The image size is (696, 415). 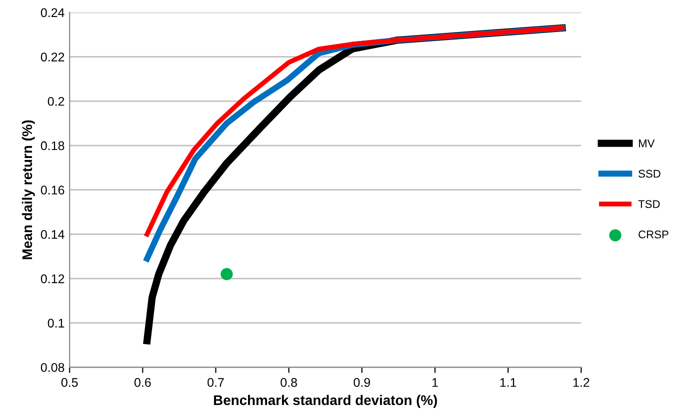 What do you see at coordinates (653, 234) in the screenshot?
I see `legend-label: CRSP` at bounding box center [653, 234].